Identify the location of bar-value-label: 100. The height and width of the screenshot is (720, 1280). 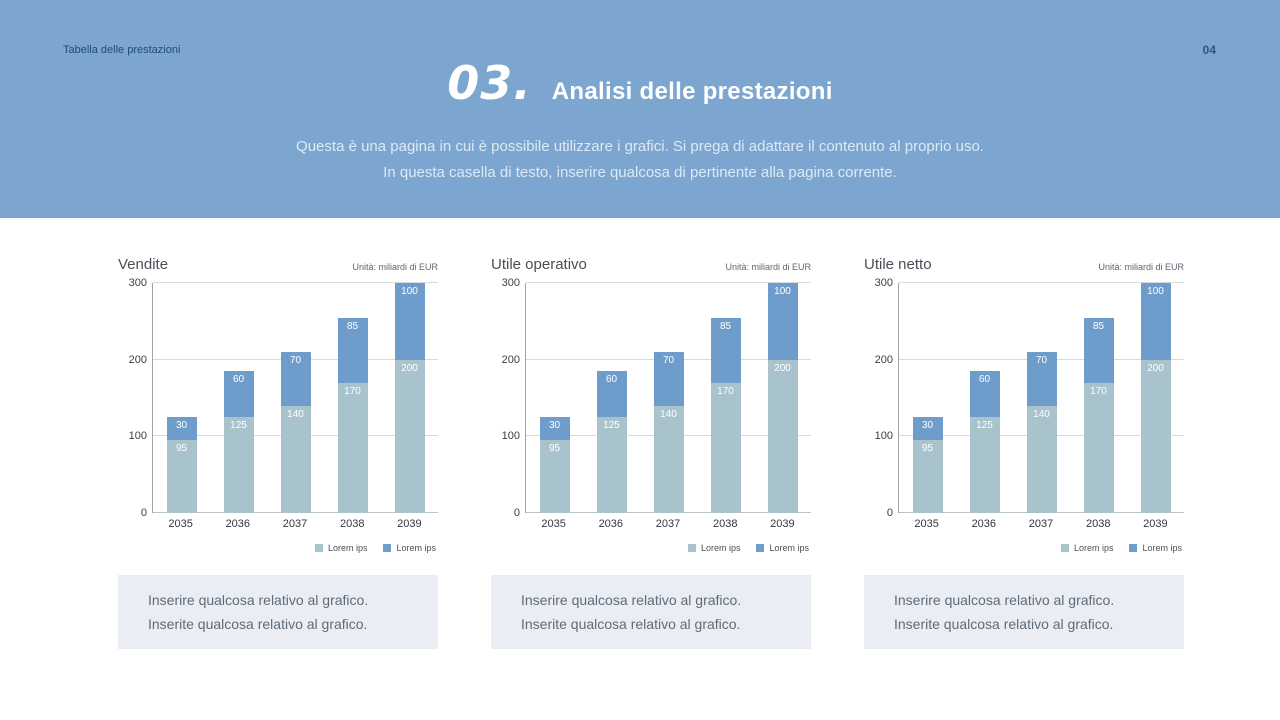
(409, 292).